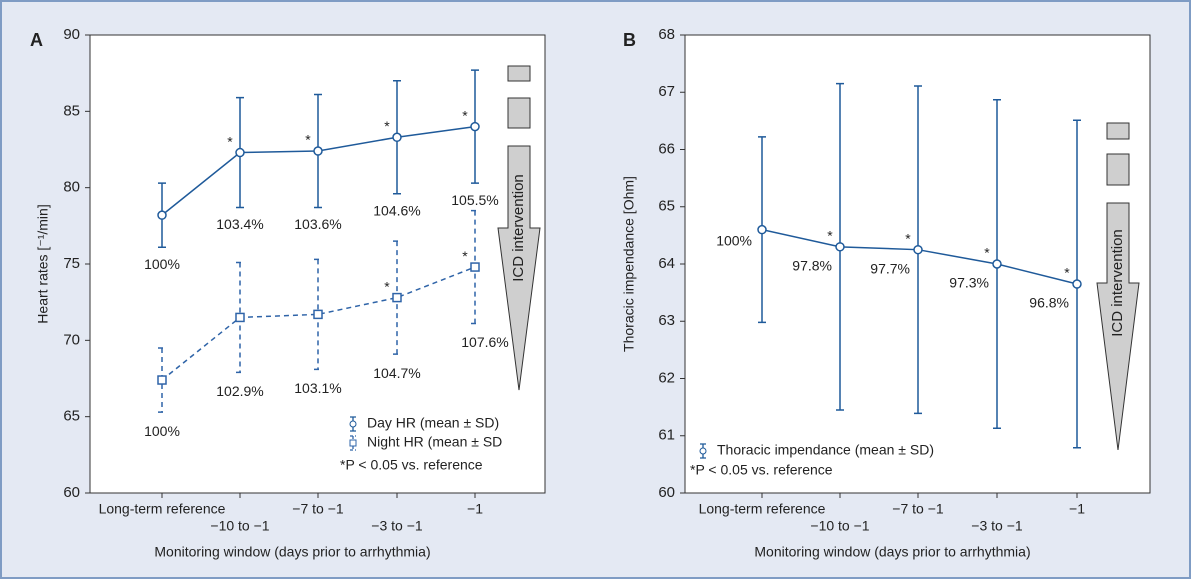 Image resolution: width=1191 pixels, height=584 pixels. Describe the element at coordinates (317, 388) in the screenshot. I see `percent-label: 103.1%` at that location.